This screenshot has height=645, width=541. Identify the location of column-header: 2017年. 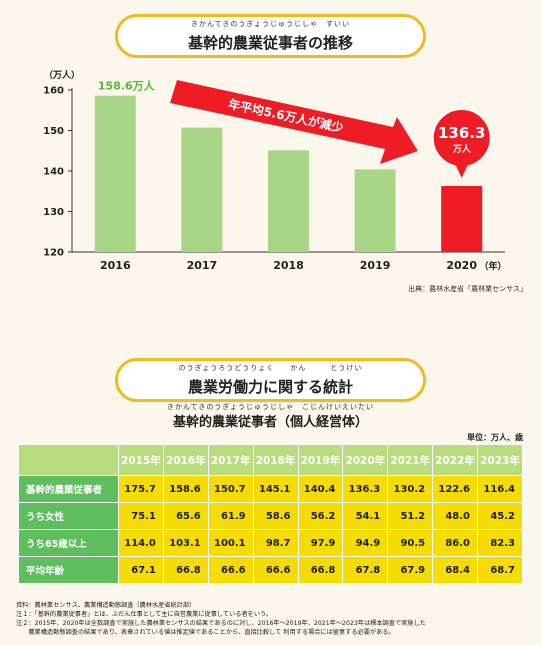
(230, 460).